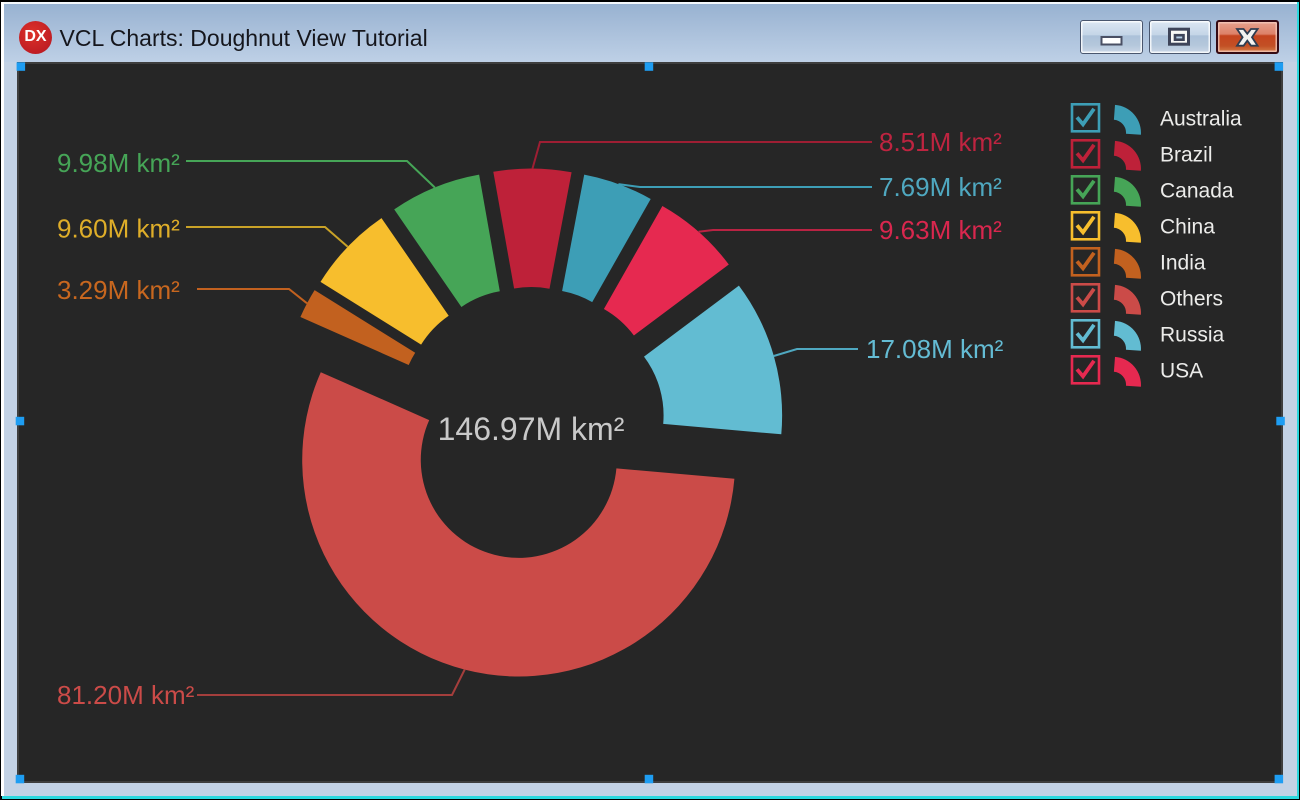 The image size is (1300, 800). I want to click on svg-text: 81.20M km², so click(126, 695).